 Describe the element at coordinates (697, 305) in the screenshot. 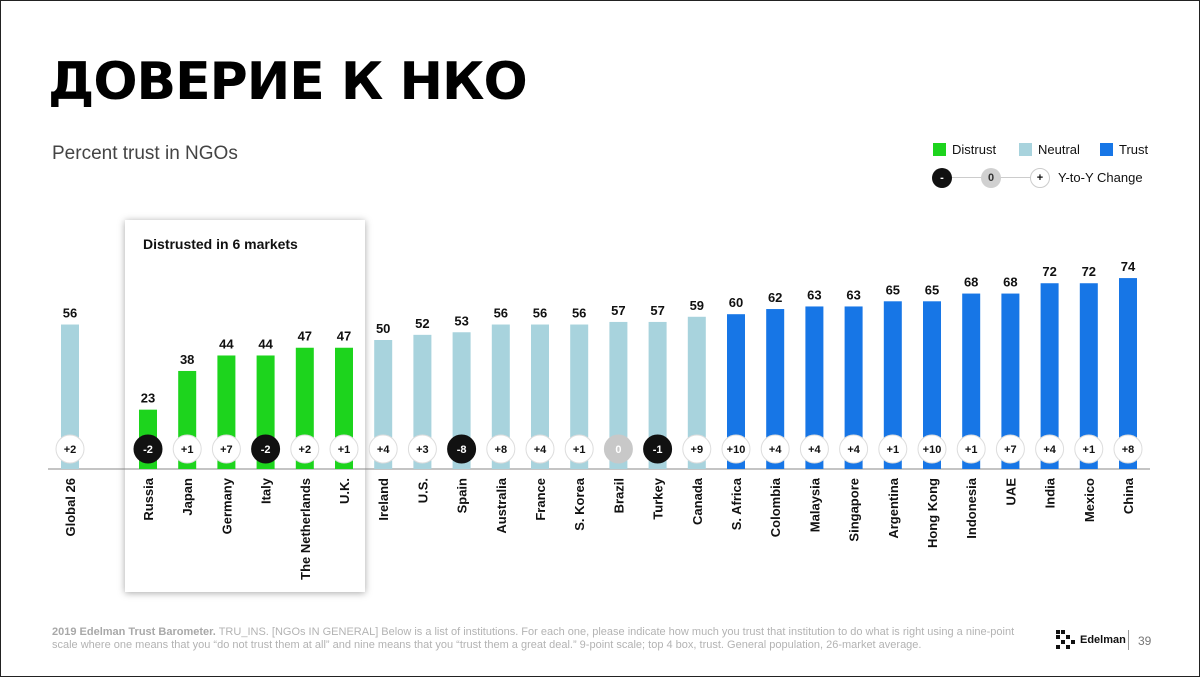

I see `bar-value-label: 59` at that location.